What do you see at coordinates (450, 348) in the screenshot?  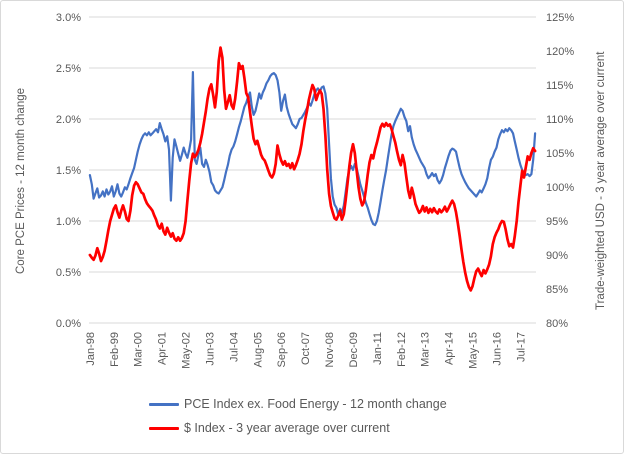 I see `svg-text: Apr-14` at bounding box center [450, 348].